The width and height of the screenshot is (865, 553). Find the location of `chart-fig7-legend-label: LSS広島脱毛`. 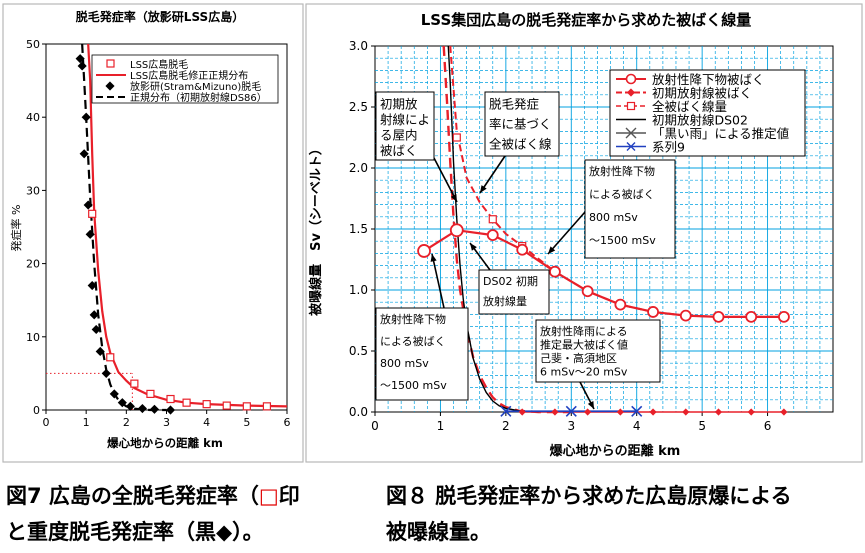

chart-fig7-legend-label: LSS広島脱毛 is located at coordinates (159, 64).